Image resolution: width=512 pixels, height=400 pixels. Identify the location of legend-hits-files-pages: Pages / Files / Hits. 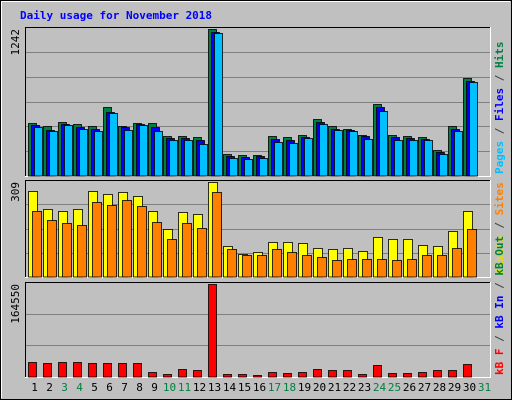
(499, 108).